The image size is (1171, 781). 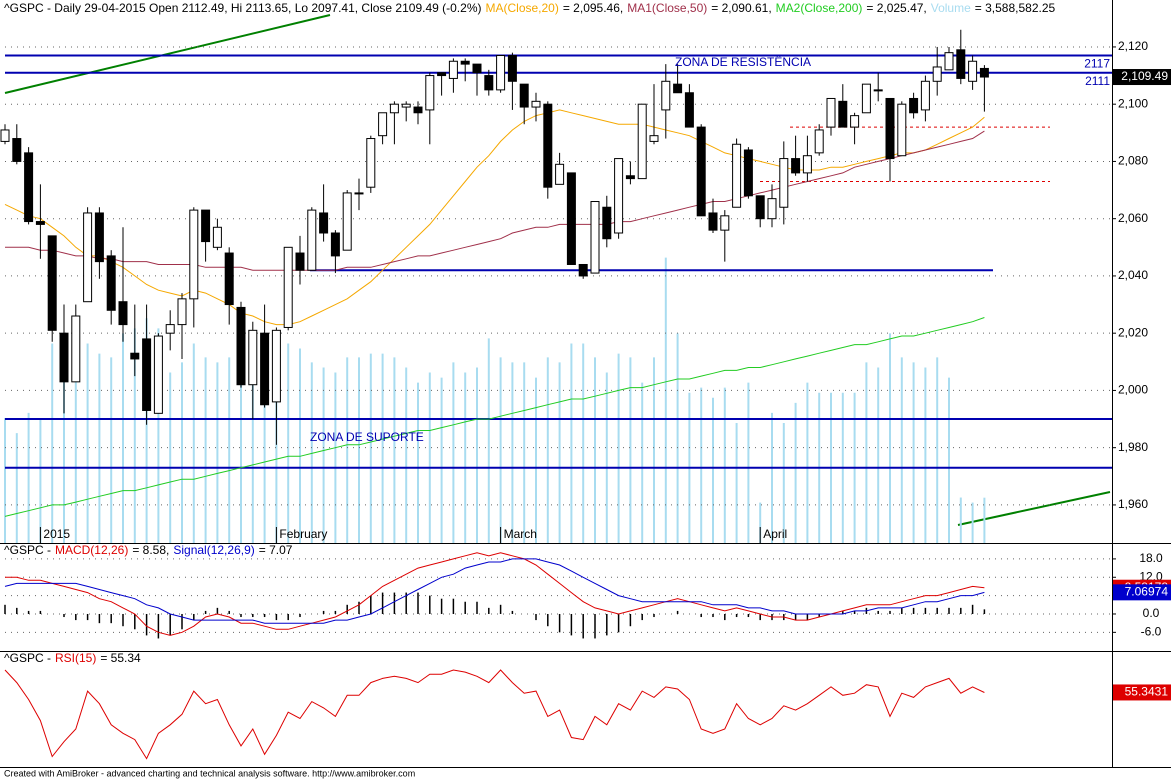 What do you see at coordinates (1133, 218) in the screenshot?
I see `y-tick-label: 2,060` at bounding box center [1133, 218].